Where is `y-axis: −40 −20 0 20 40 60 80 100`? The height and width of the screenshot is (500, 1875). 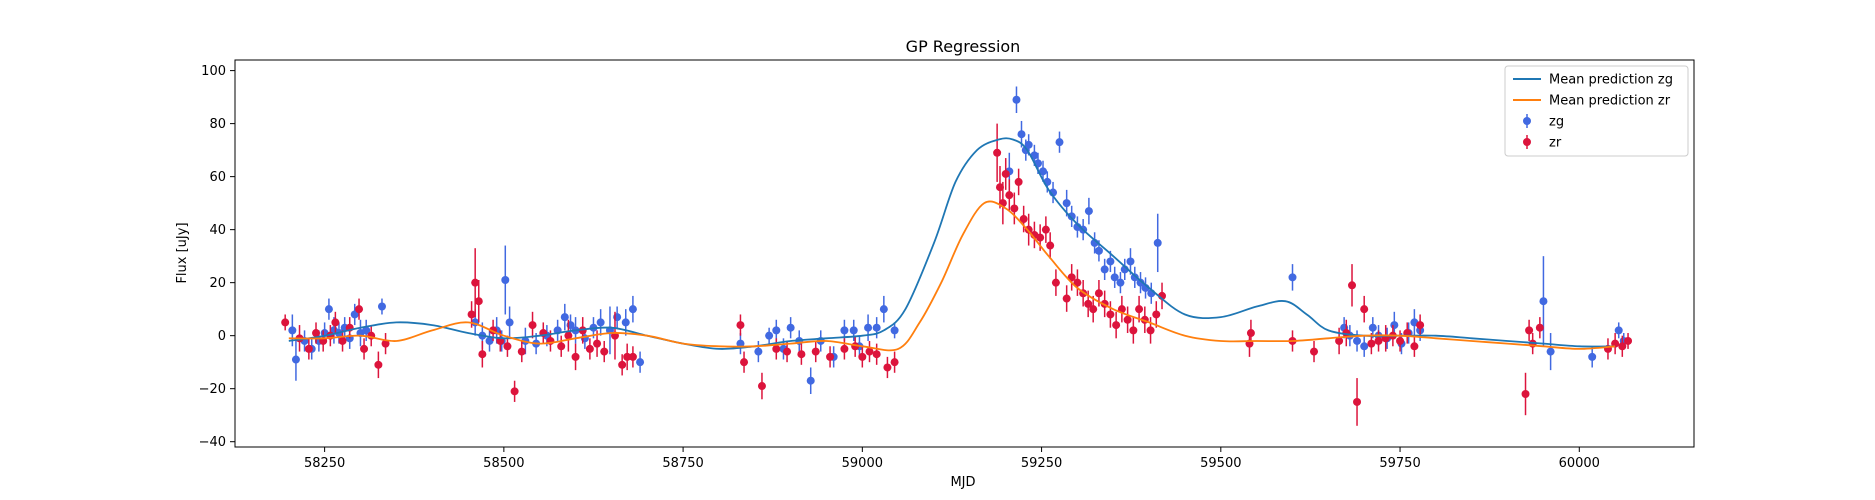 y-axis: −40 −20 0 20 40 60 80 100 is located at coordinates (217, 257).